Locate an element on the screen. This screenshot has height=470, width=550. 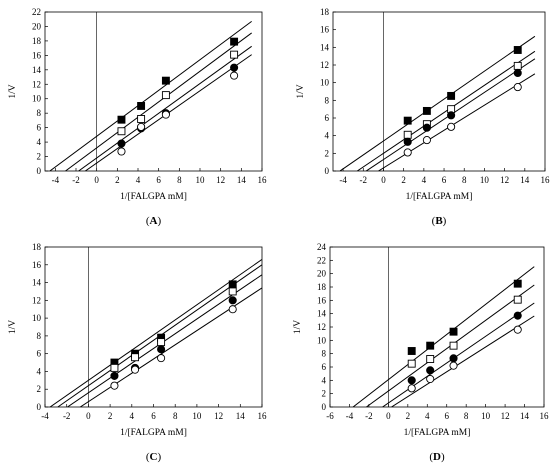
x-tick-label: -6 is located at coordinates (330, 416).